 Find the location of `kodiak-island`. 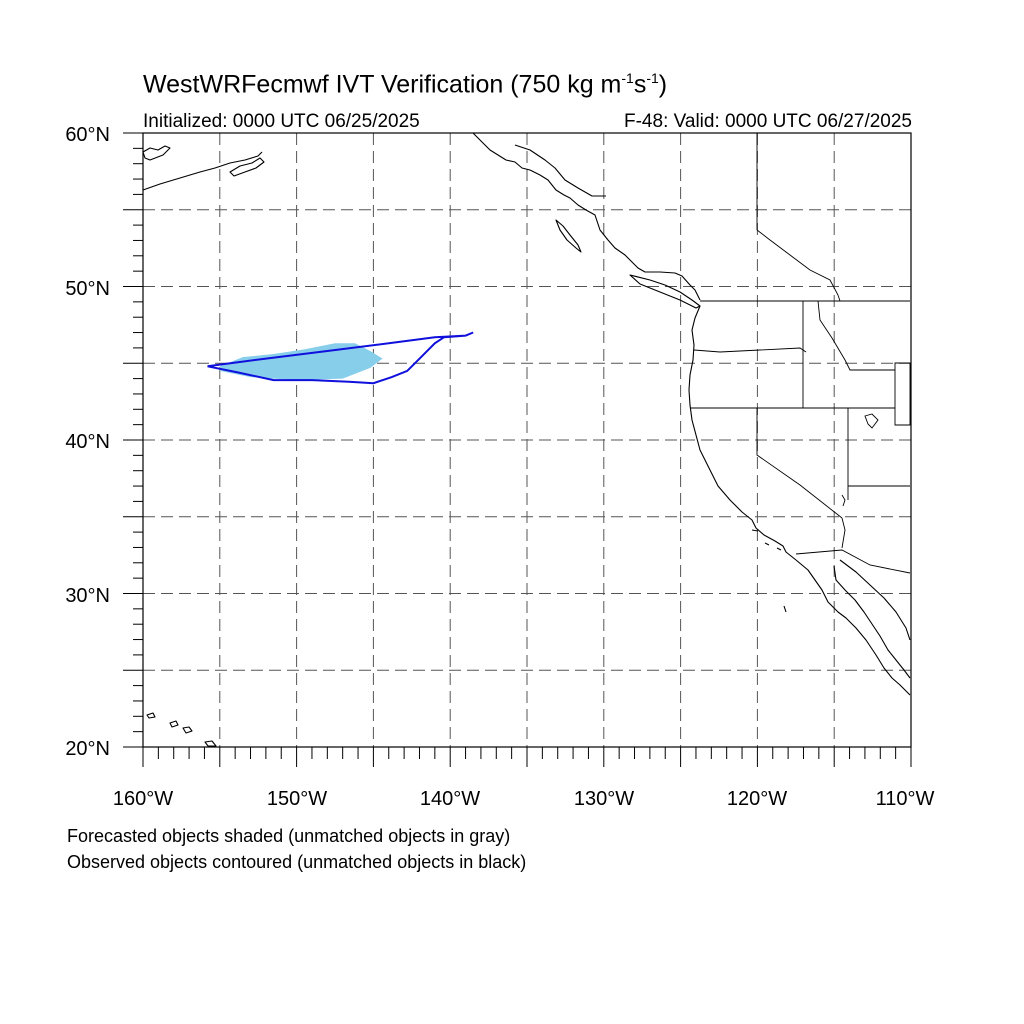

kodiak-island is located at coordinates (247, 167).